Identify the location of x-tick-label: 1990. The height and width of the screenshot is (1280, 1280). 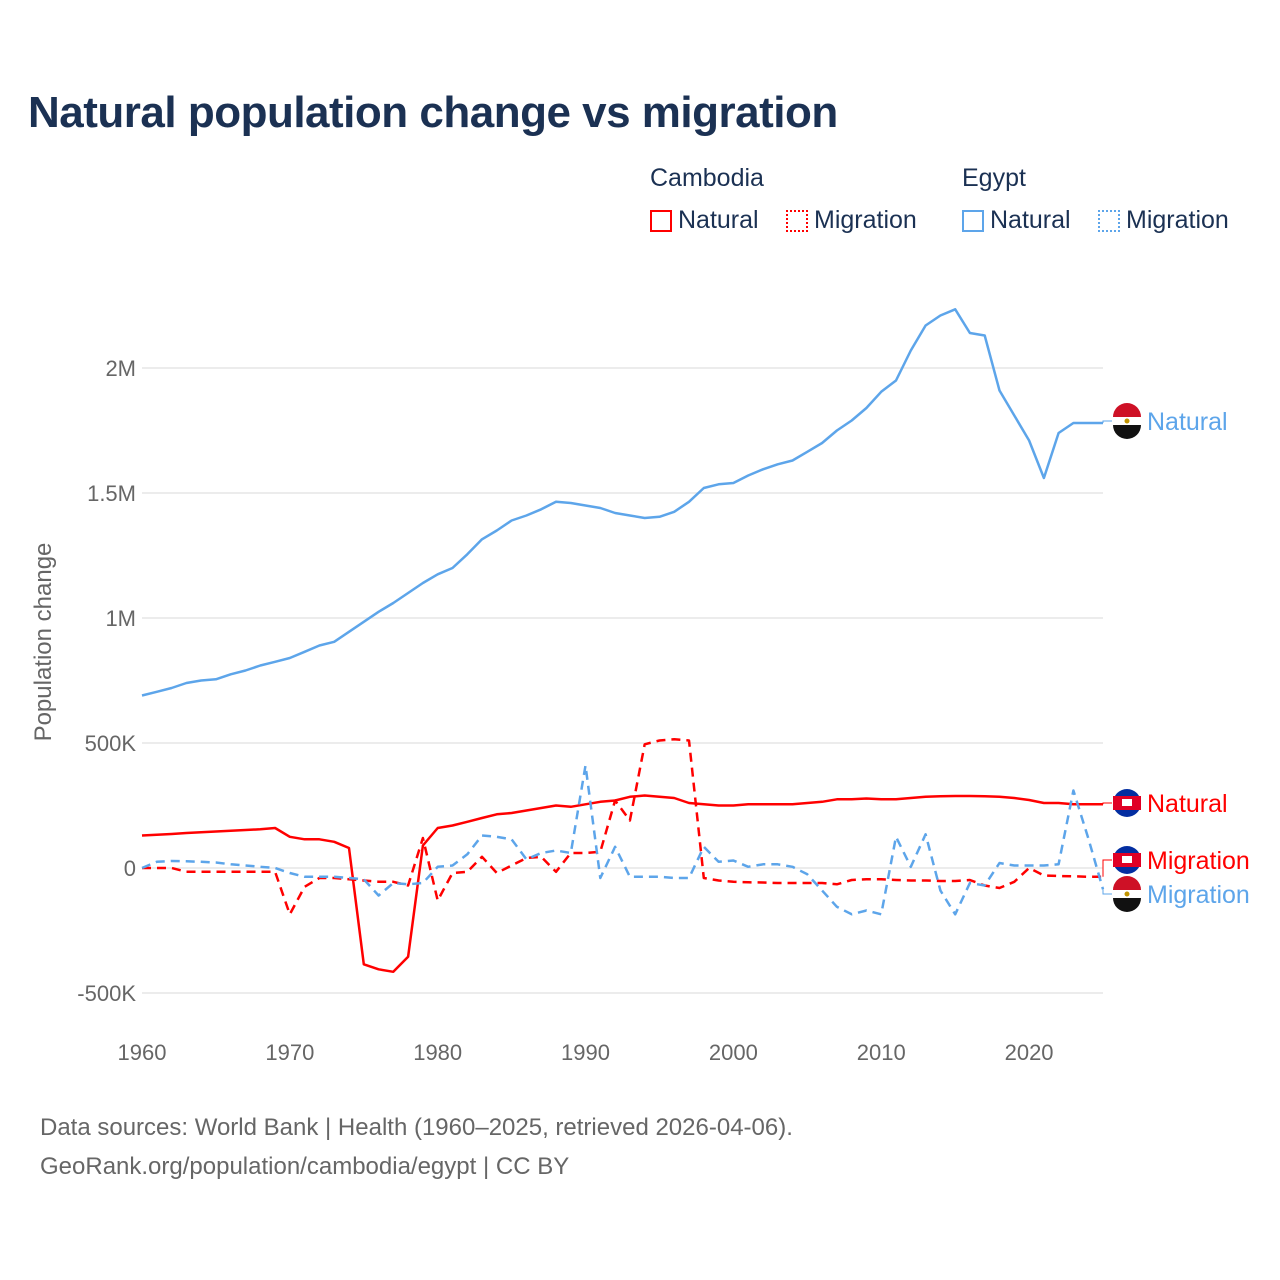
(585, 1052).